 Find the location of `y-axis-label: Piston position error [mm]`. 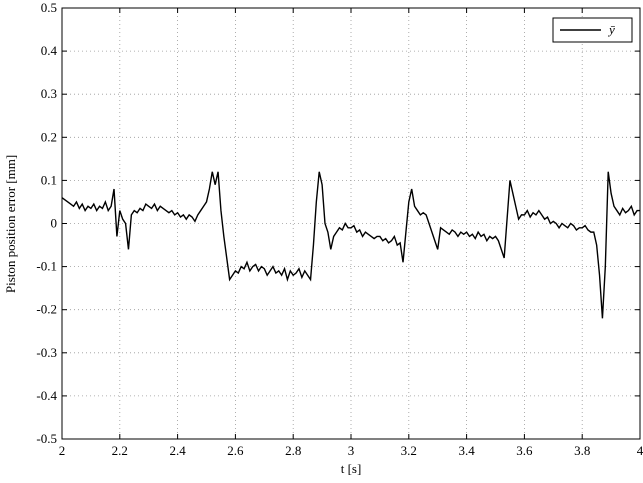

y-axis-label: Piston position error [mm] is located at coordinates (10, 224).